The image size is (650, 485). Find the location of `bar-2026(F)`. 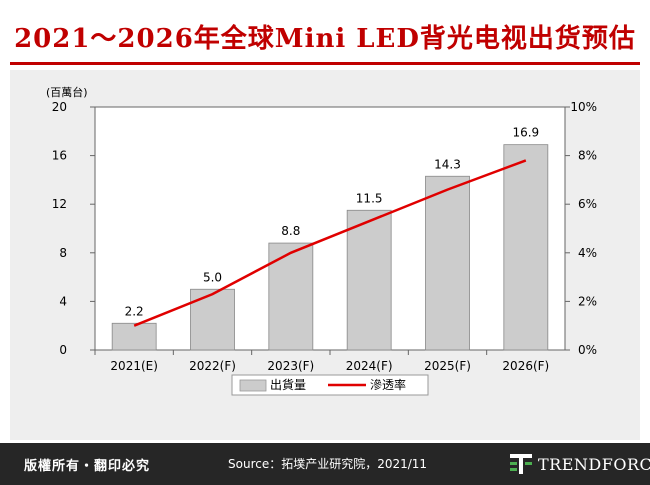

bar-2026(F) is located at coordinates (526, 247).